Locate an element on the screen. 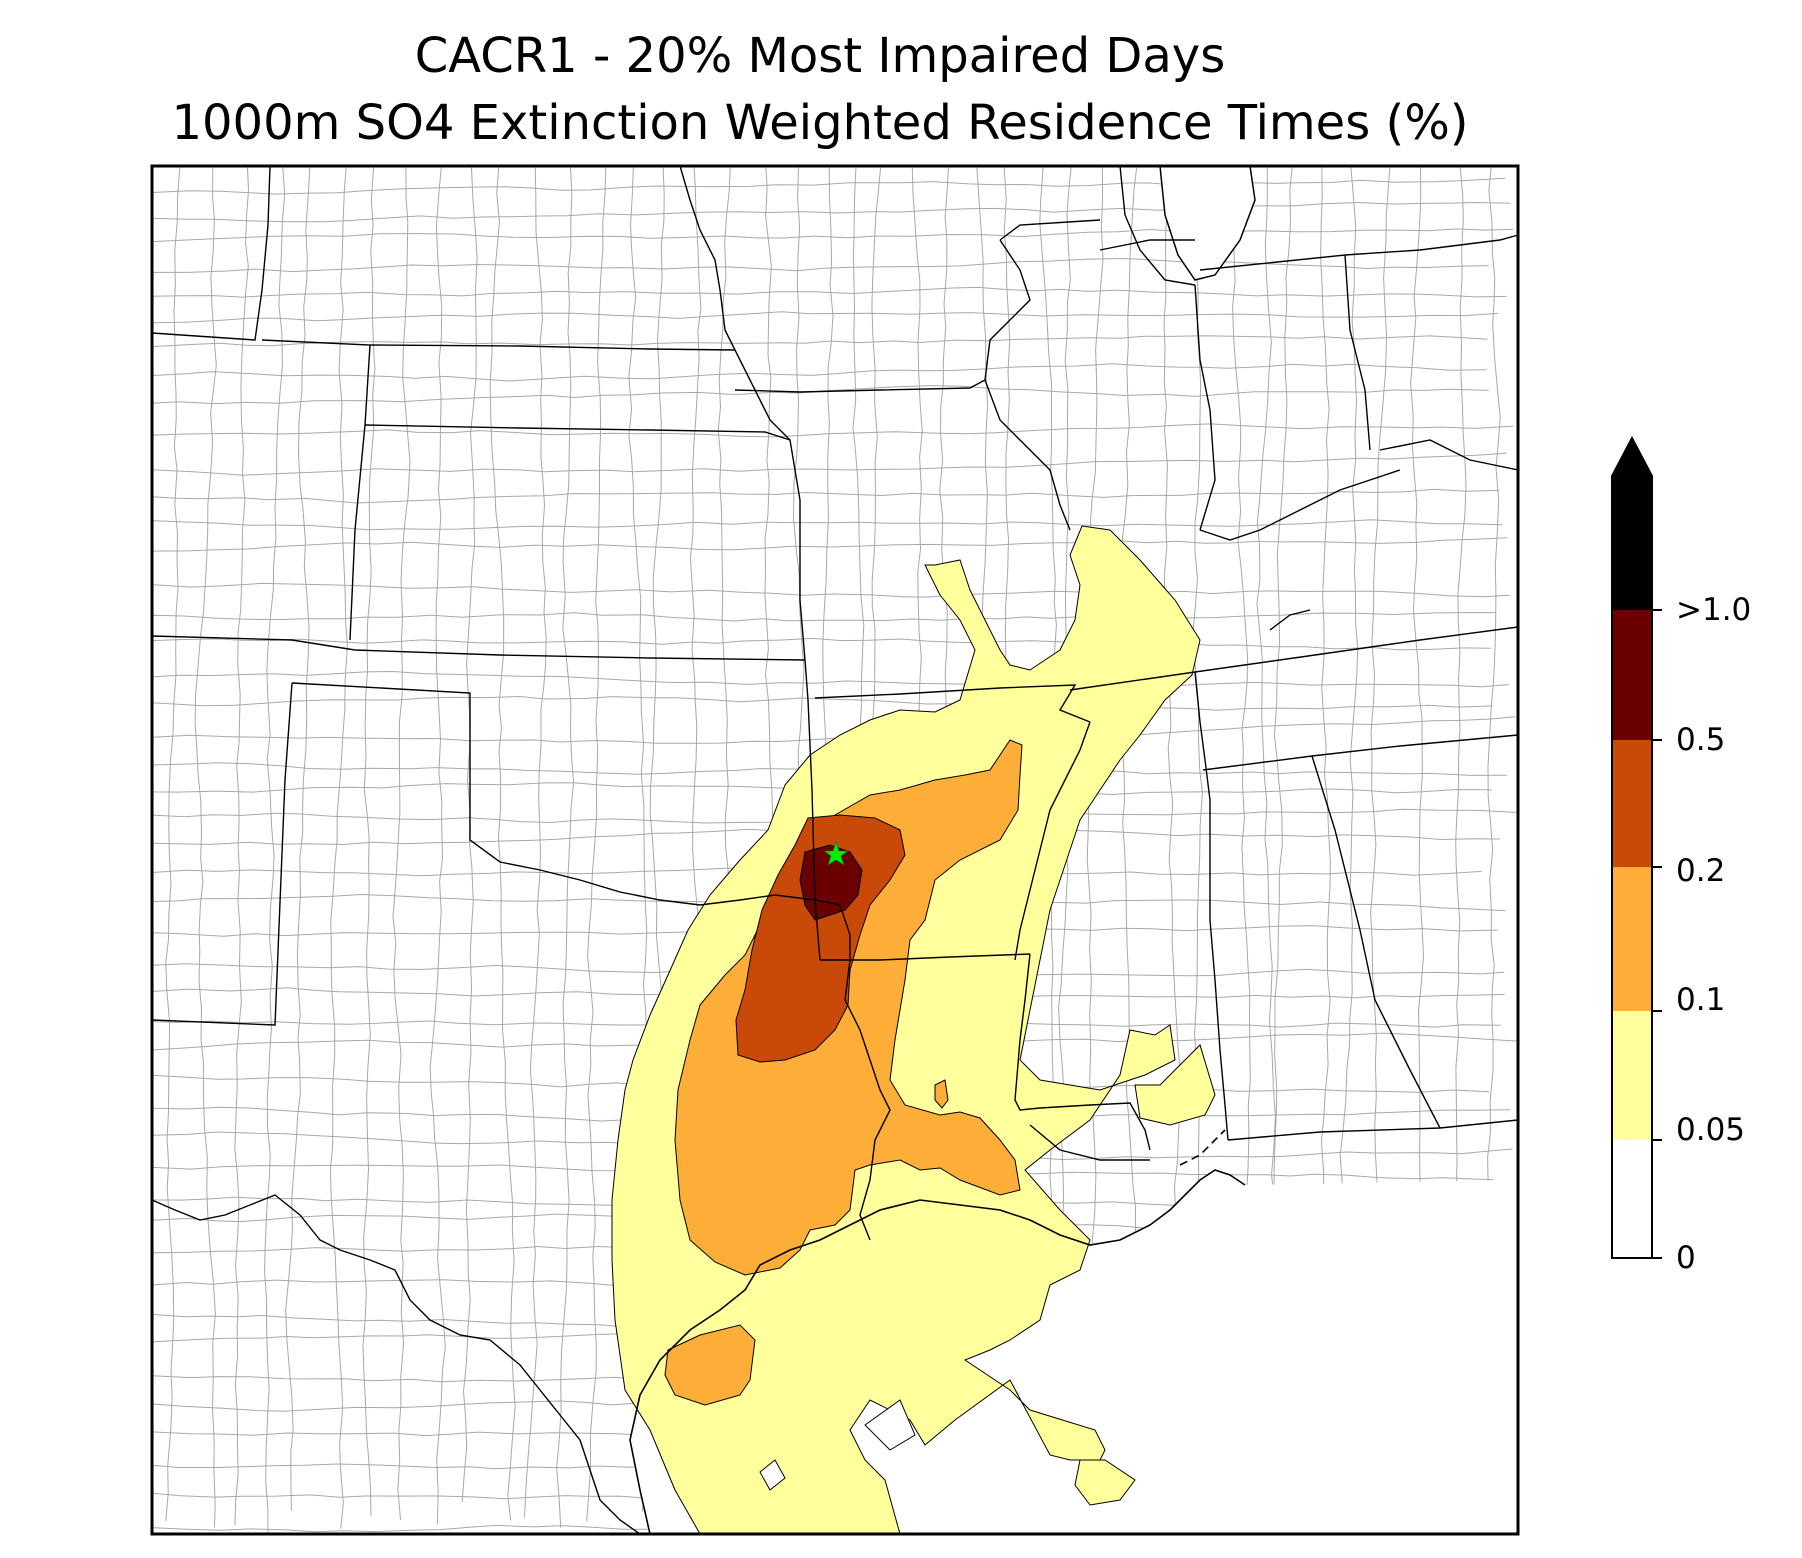  colorbar-ticks is located at coordinates (1657, 934).